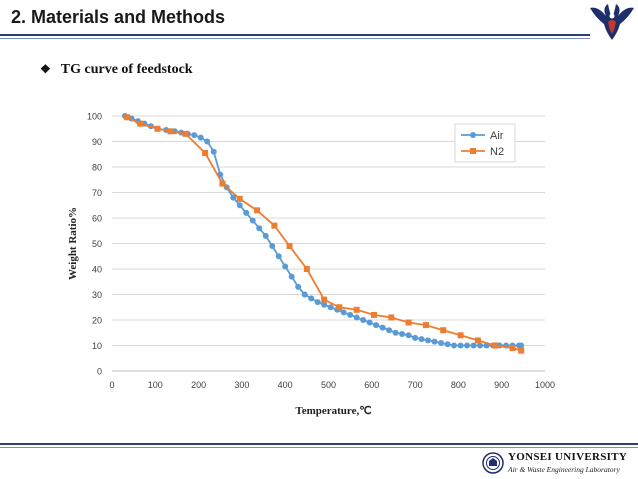  I want to click on x-tick-label: 500, so click(328, 385).